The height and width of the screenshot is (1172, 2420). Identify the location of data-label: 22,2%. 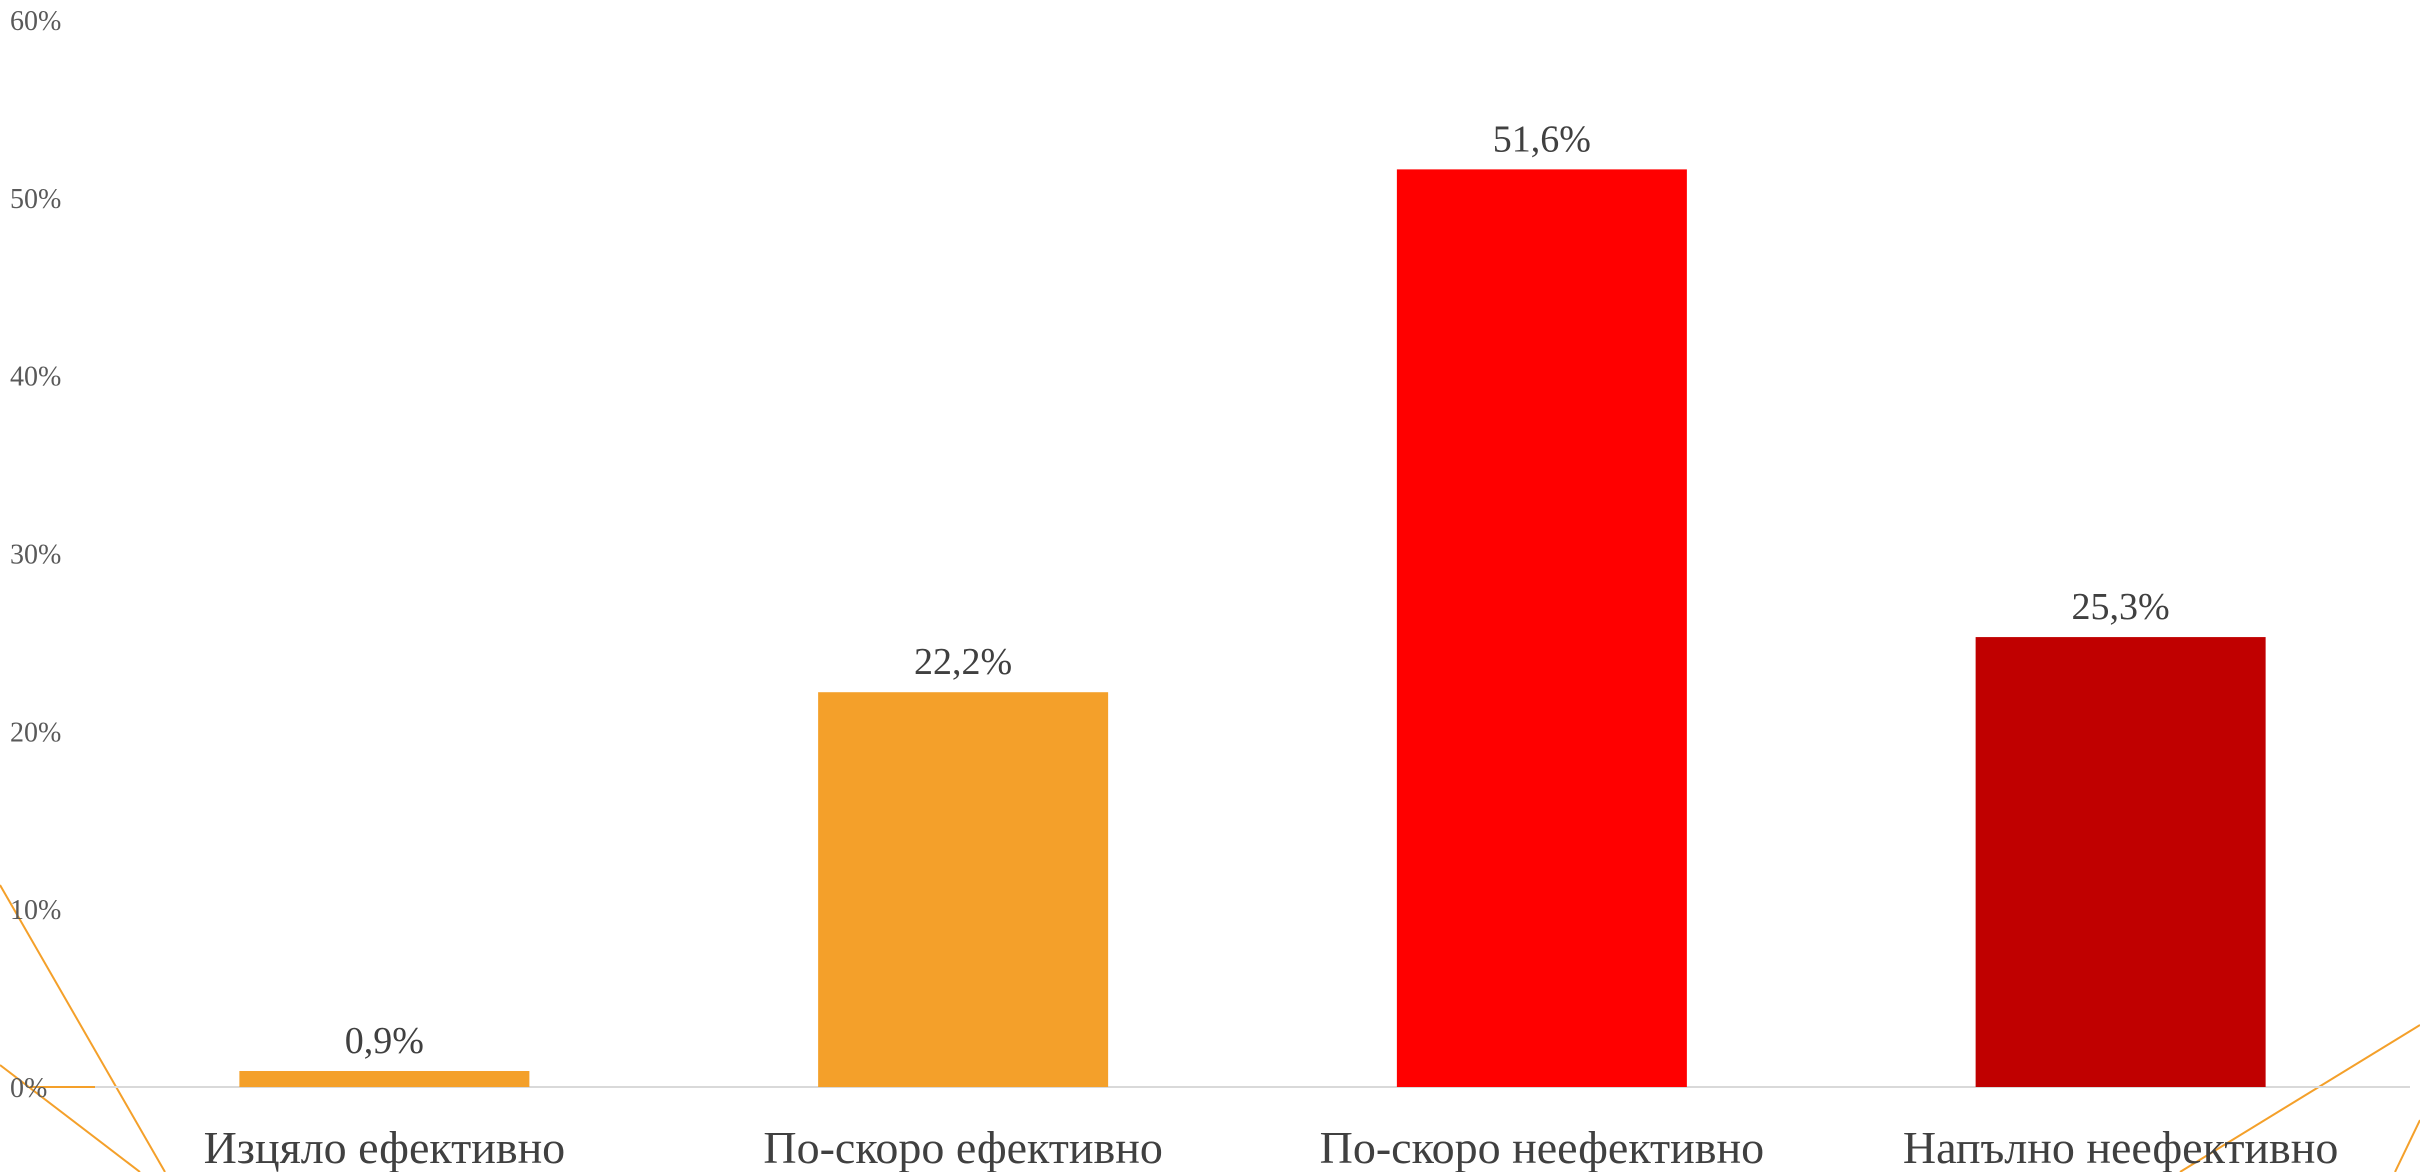
(963, 662).